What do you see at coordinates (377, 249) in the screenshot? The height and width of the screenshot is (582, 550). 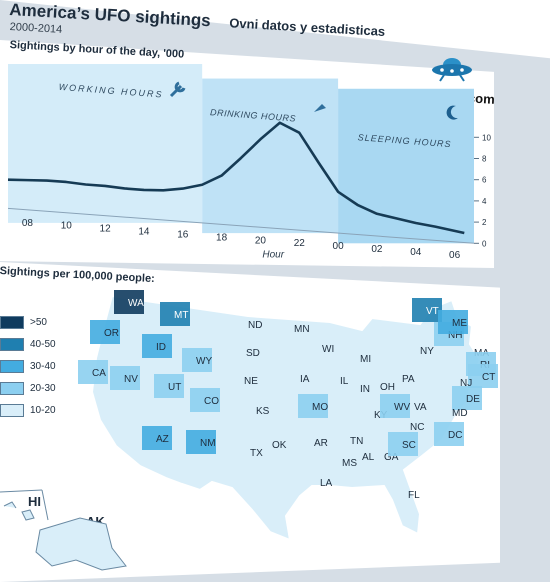 I see `x-tick-label: 02` at bounding box center [377, 249].